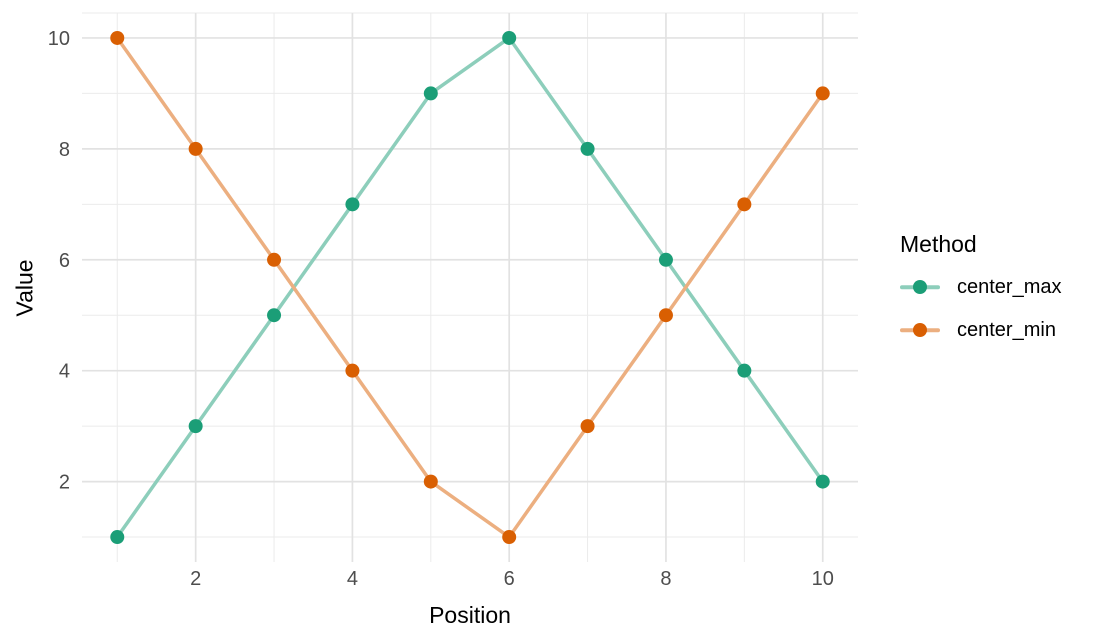 This screenshot has width=1104, height=644. I want to click on point-center_max-x8, so click(665, 259).